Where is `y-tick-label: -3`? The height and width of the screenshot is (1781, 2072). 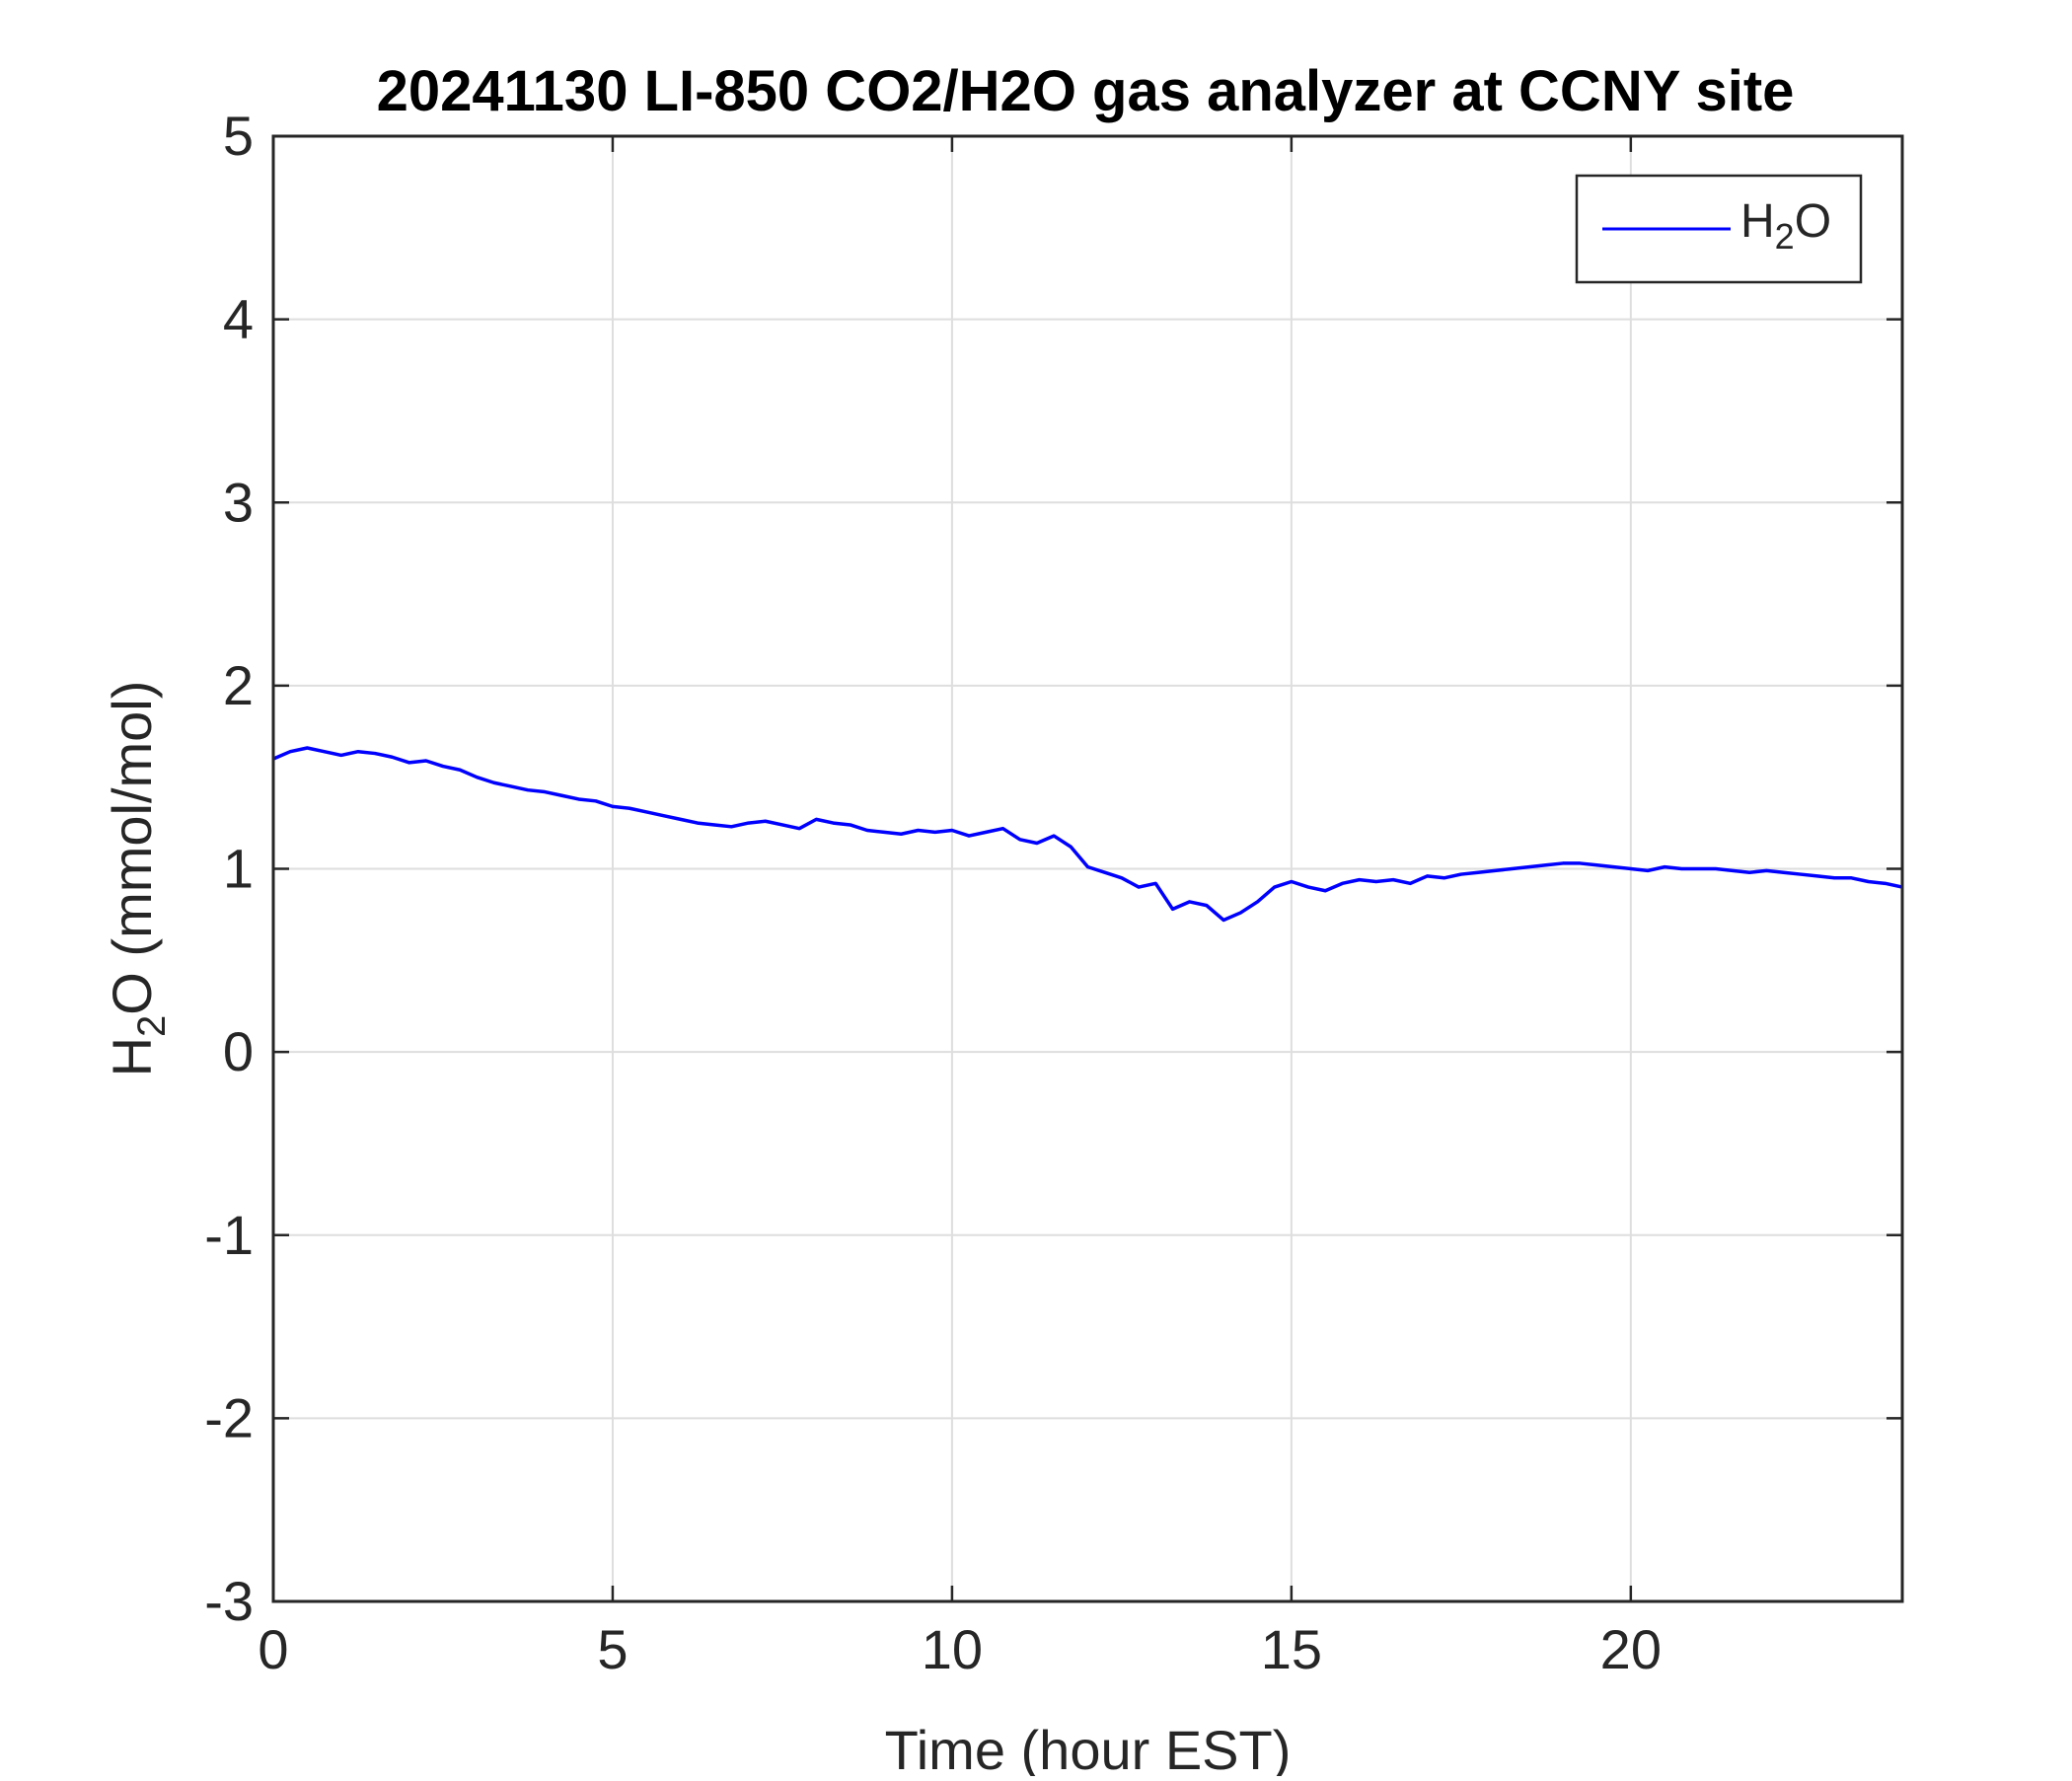 y-tick-label: -3 is located at coordinates (229, 1601).